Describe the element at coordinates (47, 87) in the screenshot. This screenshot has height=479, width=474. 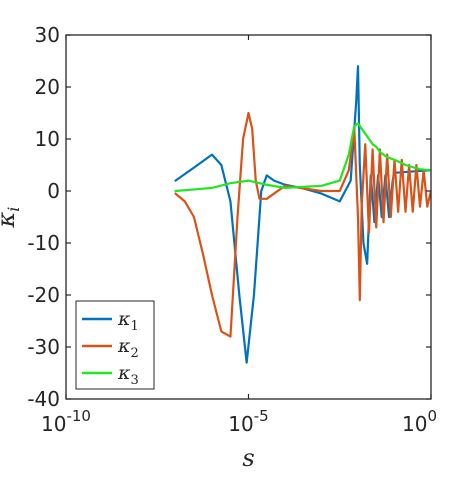
I see `y-tick-label: 20` at that location.